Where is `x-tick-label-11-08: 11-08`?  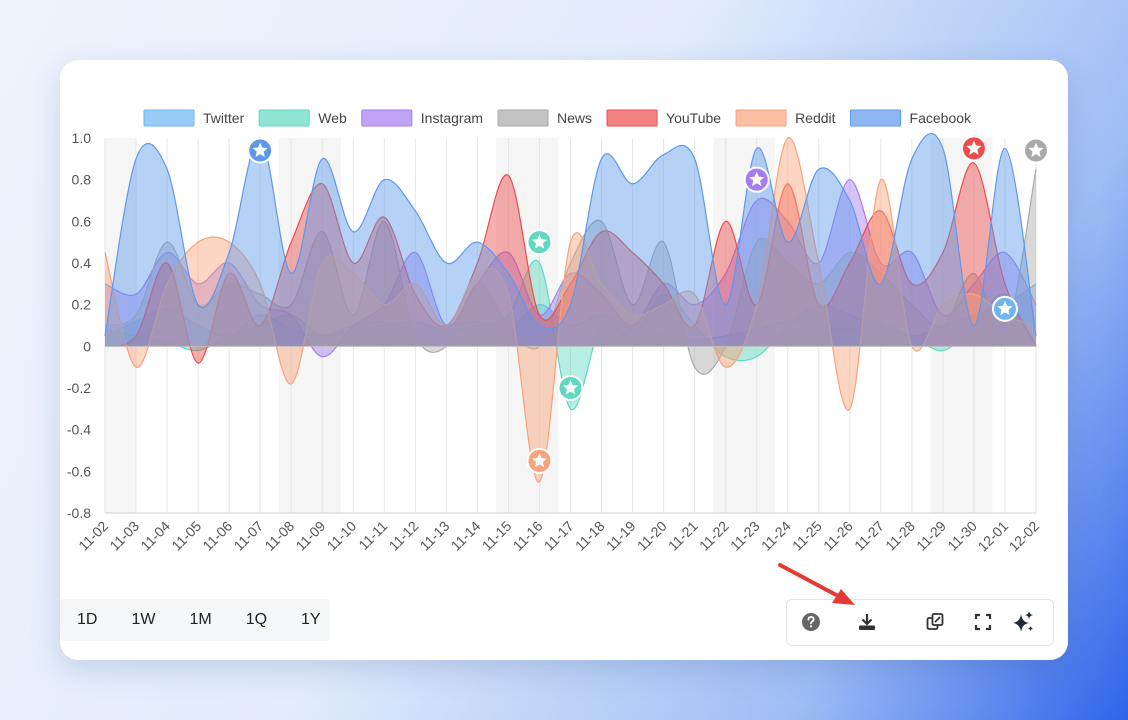
x-tick-label-11-08: 11-08 is located at coordinates (279, 536).